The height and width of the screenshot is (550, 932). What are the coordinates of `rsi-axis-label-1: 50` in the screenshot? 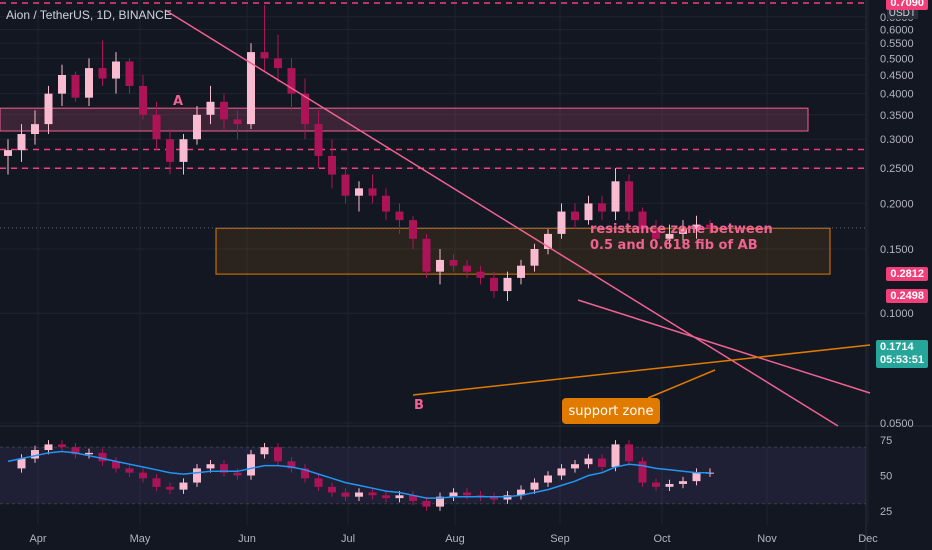 It's located at (886, 477).